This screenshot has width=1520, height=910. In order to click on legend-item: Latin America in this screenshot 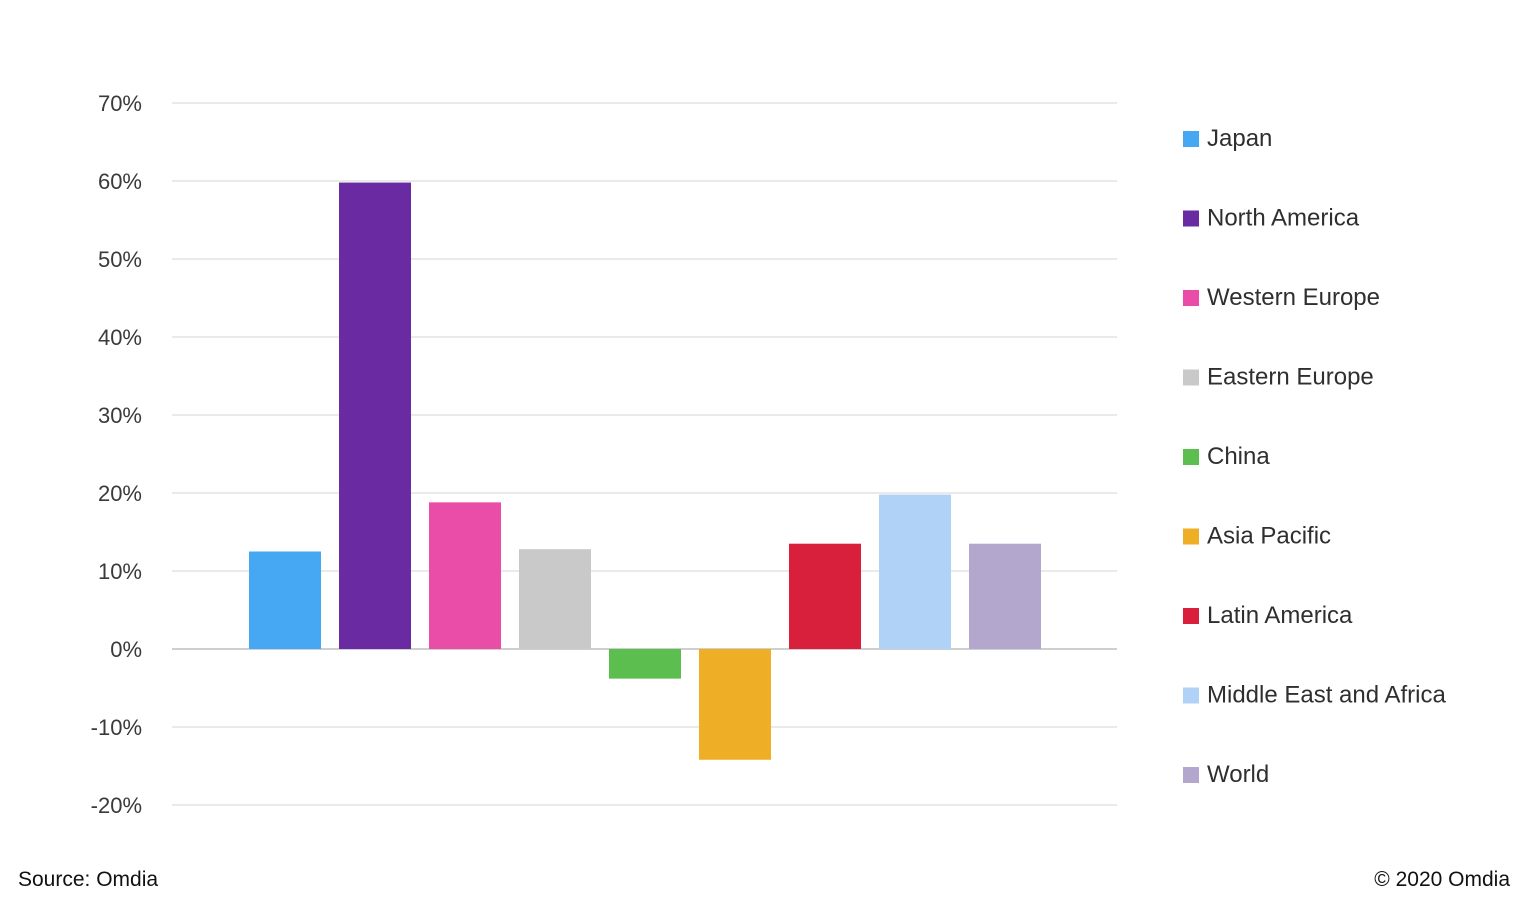, I will do `click(1268, 615)`.